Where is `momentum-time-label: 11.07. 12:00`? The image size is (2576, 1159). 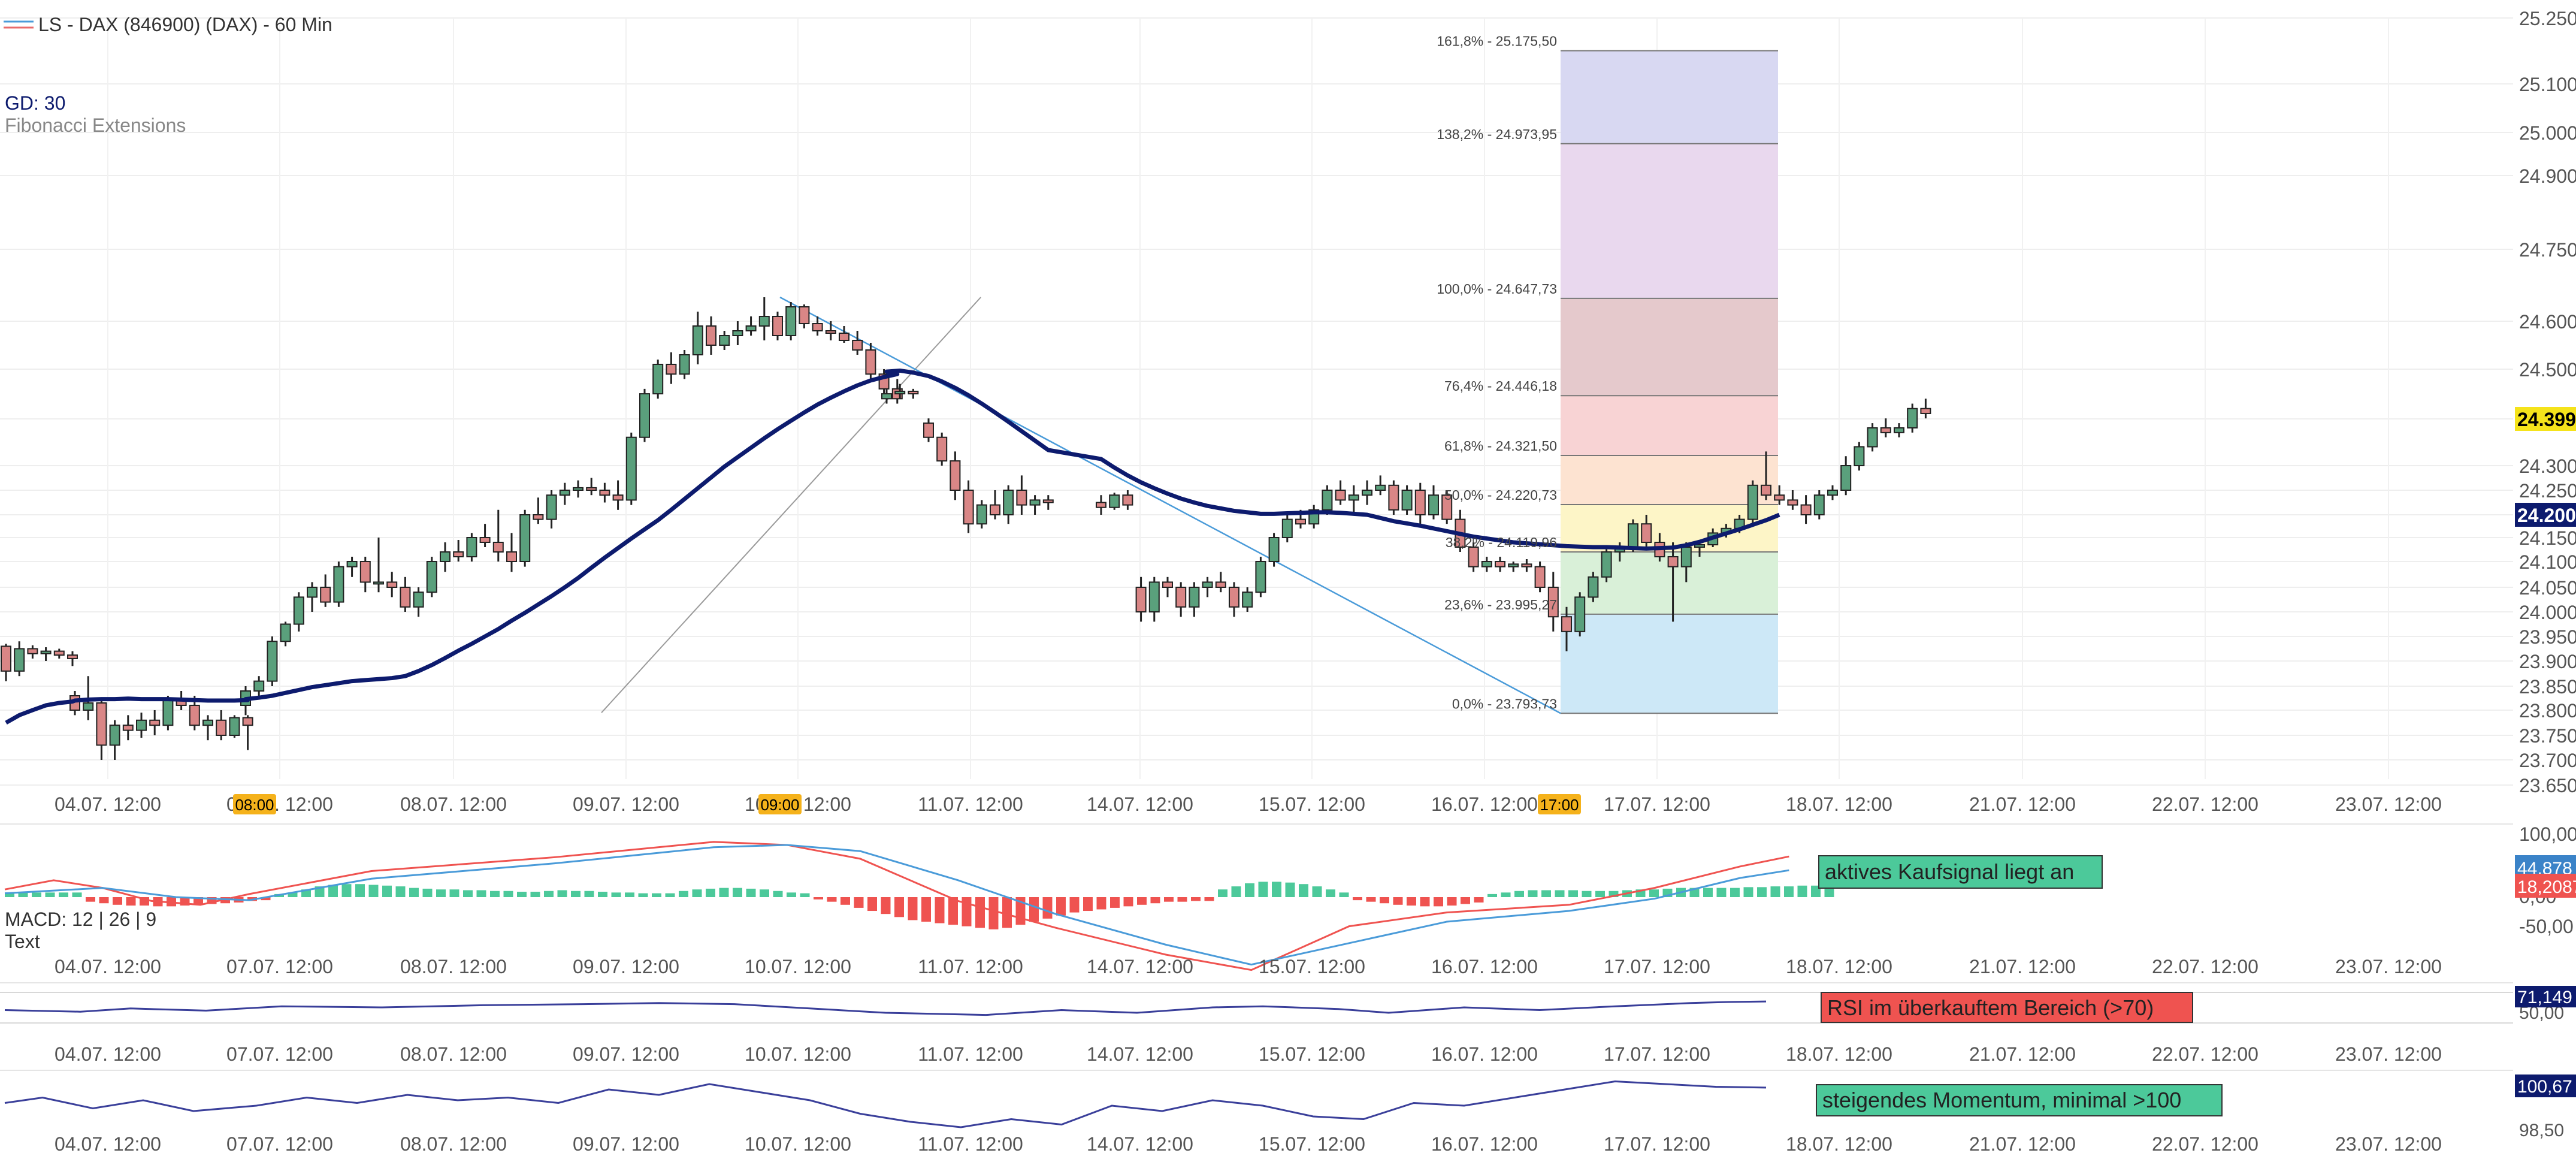
momentum-time-label: 11.07. 12:00 is located at coordinates (970, 1144).